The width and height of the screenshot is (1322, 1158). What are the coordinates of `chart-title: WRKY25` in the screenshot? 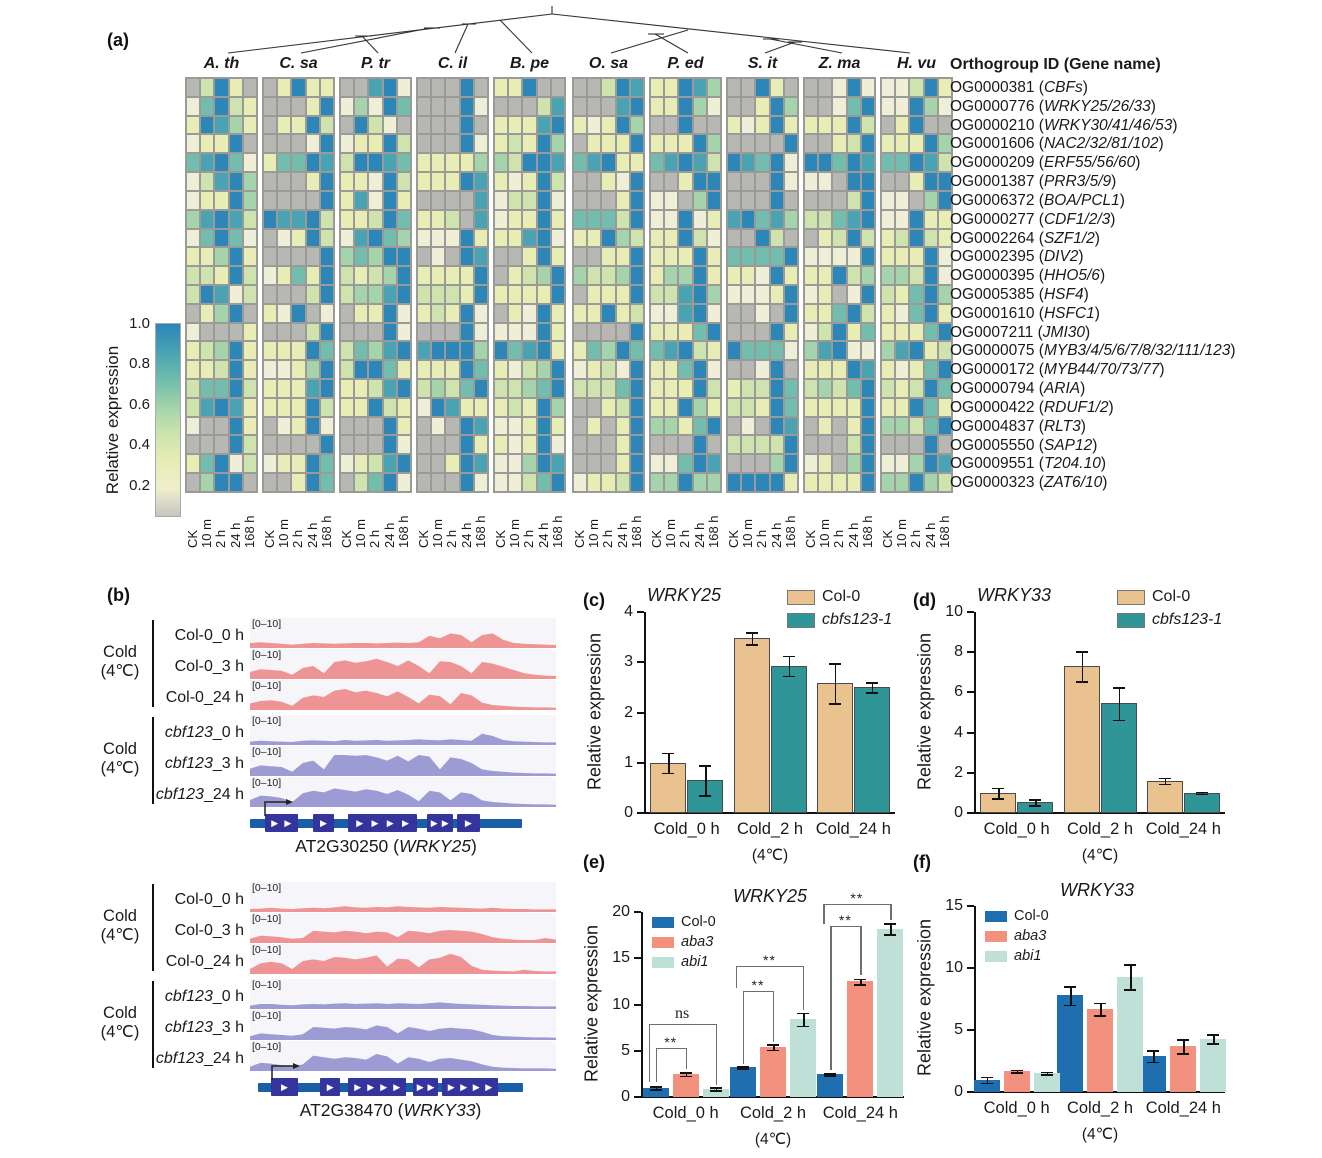 It's located at (684, 595).